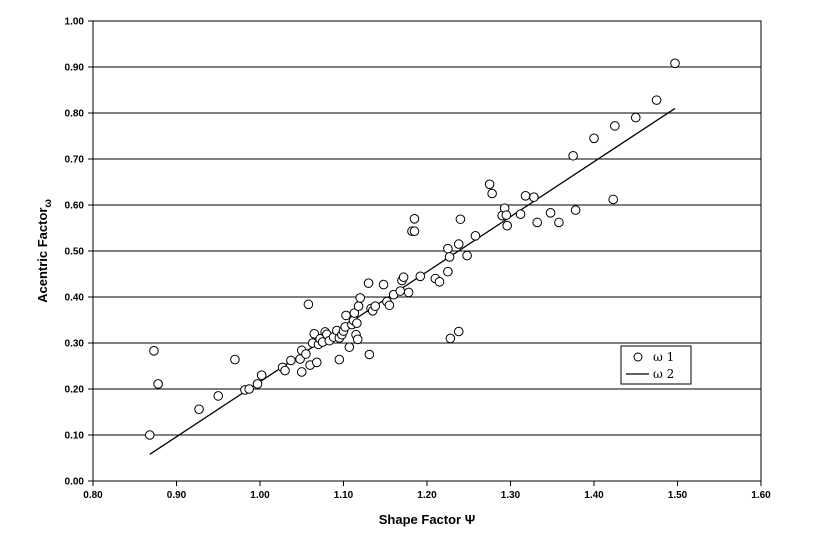  I want to click on y-tick-label: 0.50, so click(75, 252).